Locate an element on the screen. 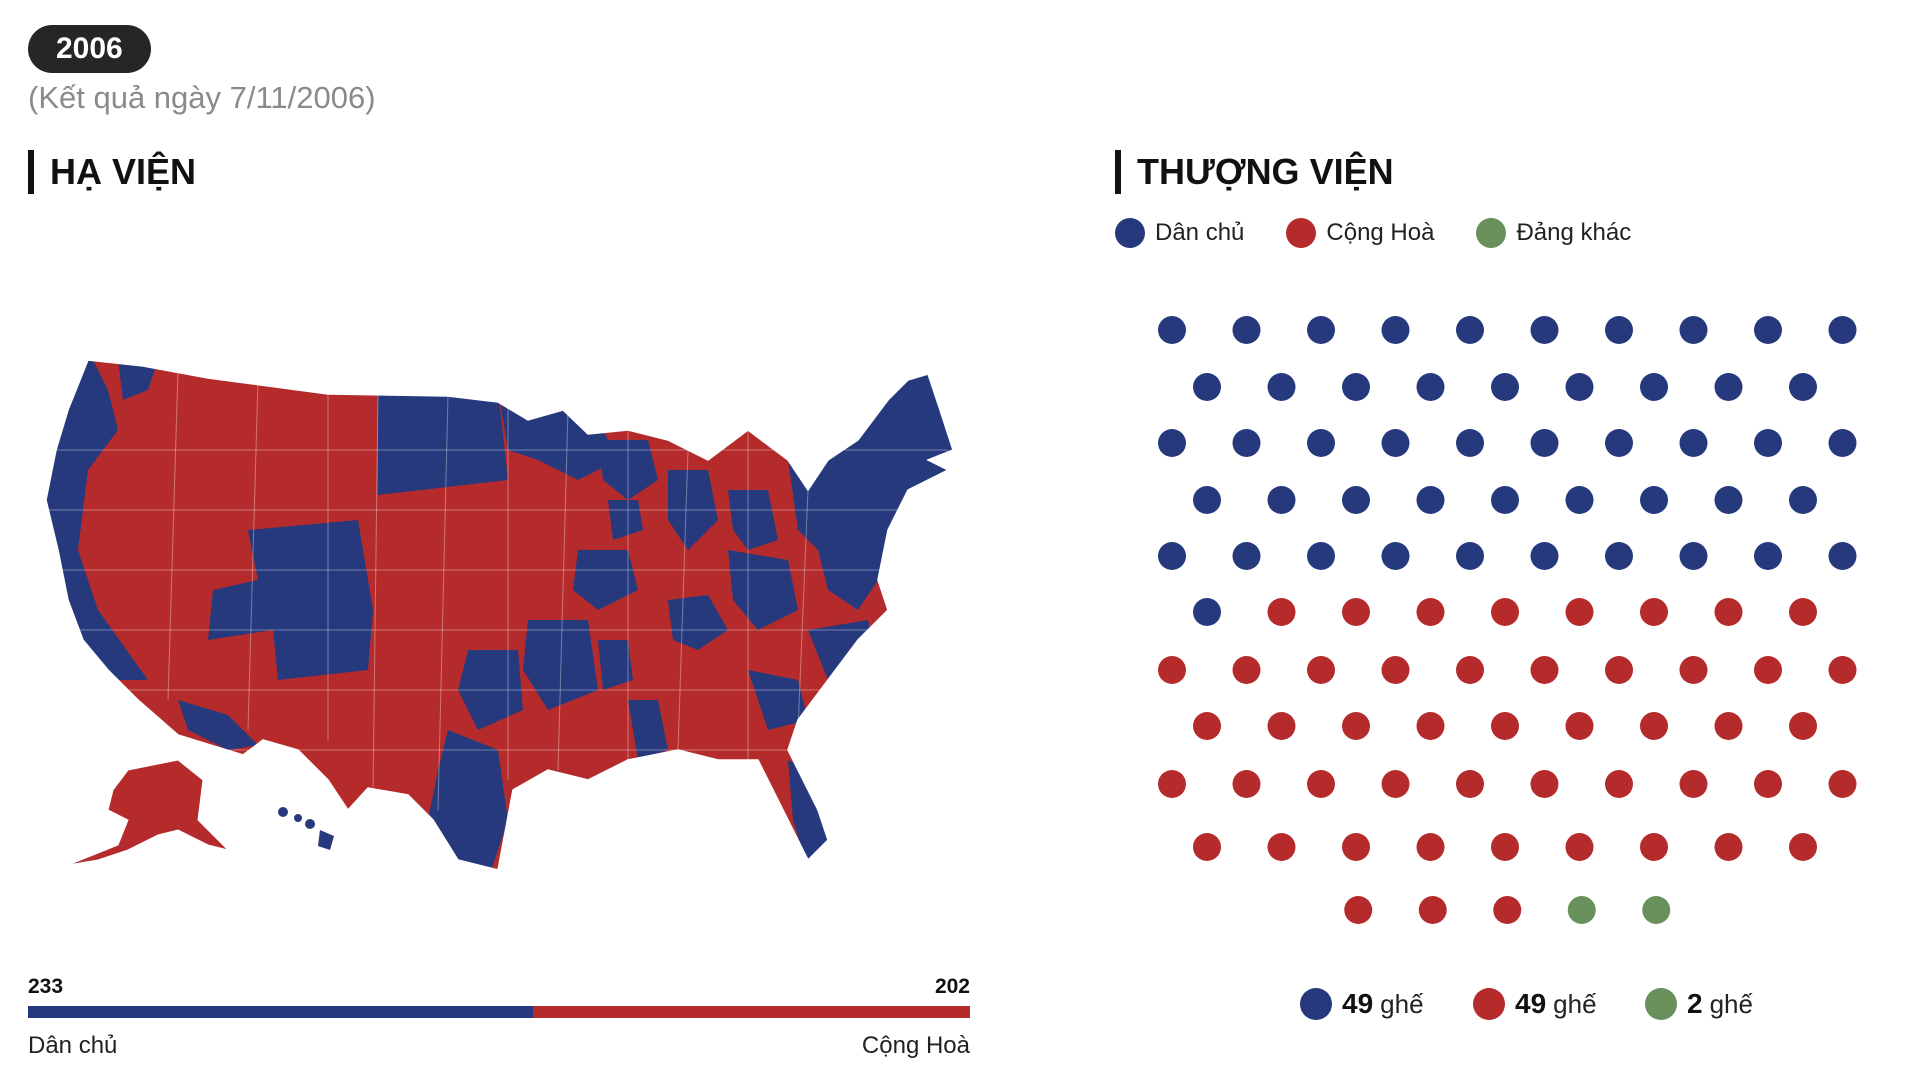 Image resolution: width=1920 pixels, height=1080 pixels. senate-other-seats: 2 is located at coordinates (1695, 1003).